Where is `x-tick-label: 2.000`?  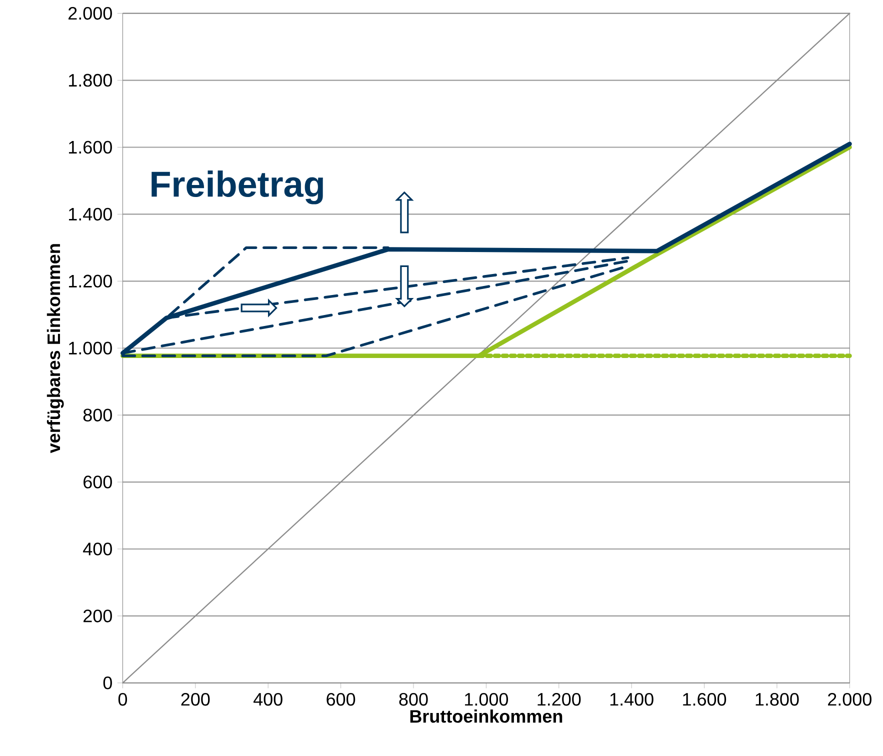 x-tick-label: 2.000 is located at coordinates (850, 699).